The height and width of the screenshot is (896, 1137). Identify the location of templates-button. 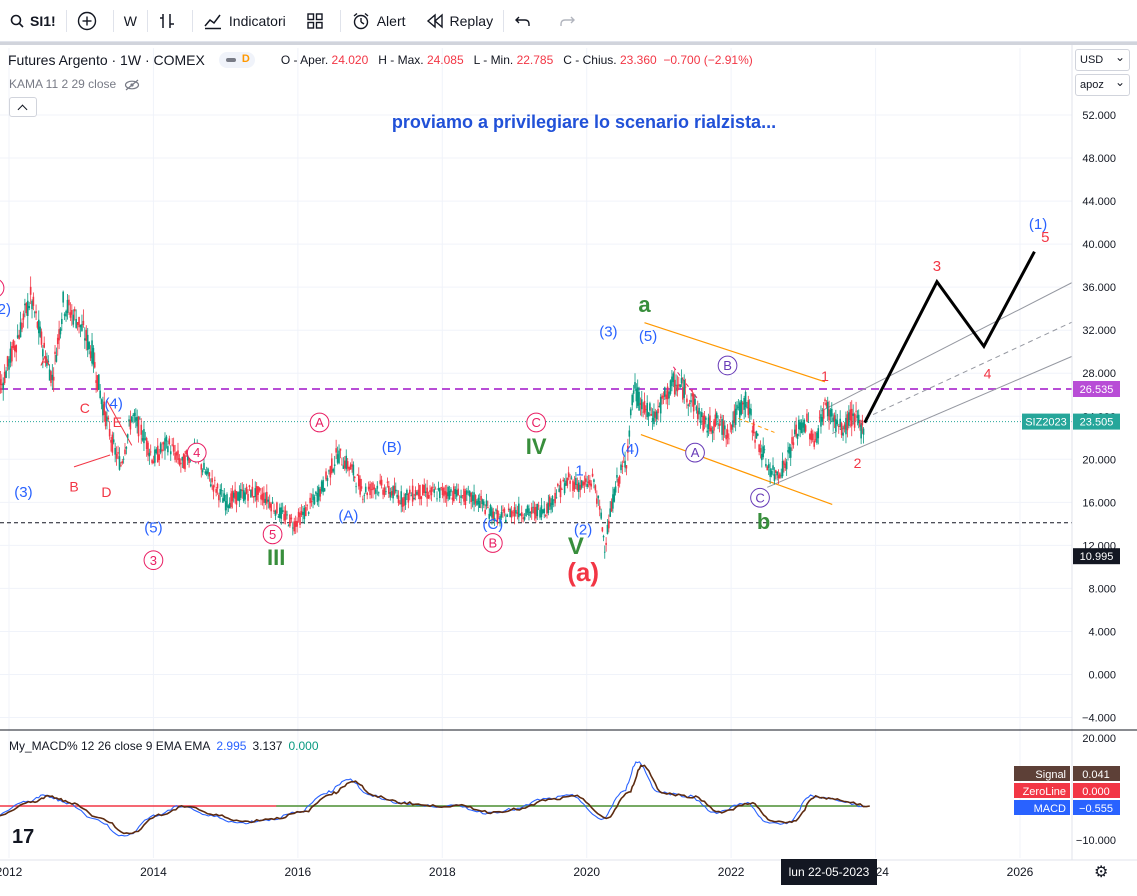
(318, 21).